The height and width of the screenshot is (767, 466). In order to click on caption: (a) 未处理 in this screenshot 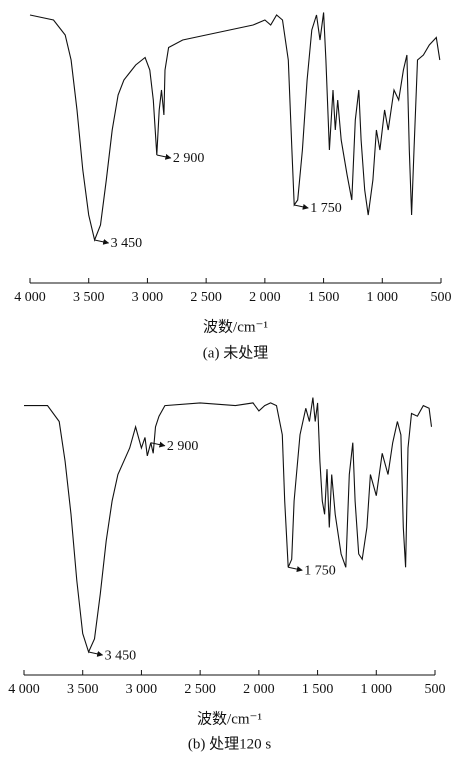, I will do `click(235, 352)`.